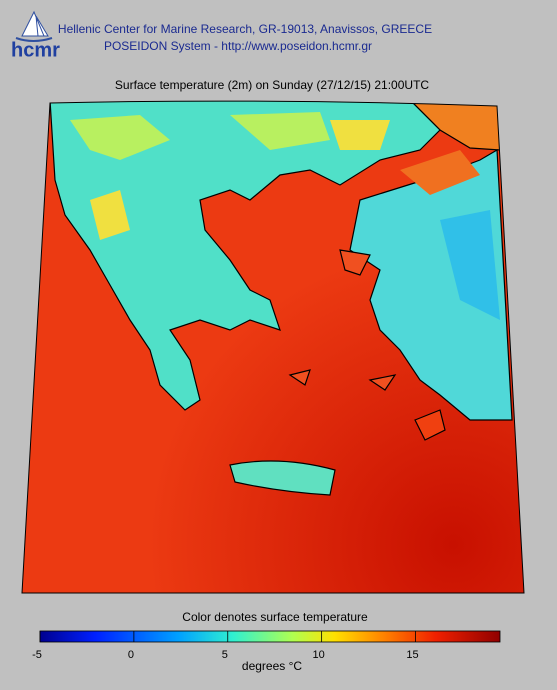 The width and height of the screenshot is (557, 690). Describe the element at coordinates (412, 655) in the screenshot. I see `colorbar-tick-label: 15` at that location.